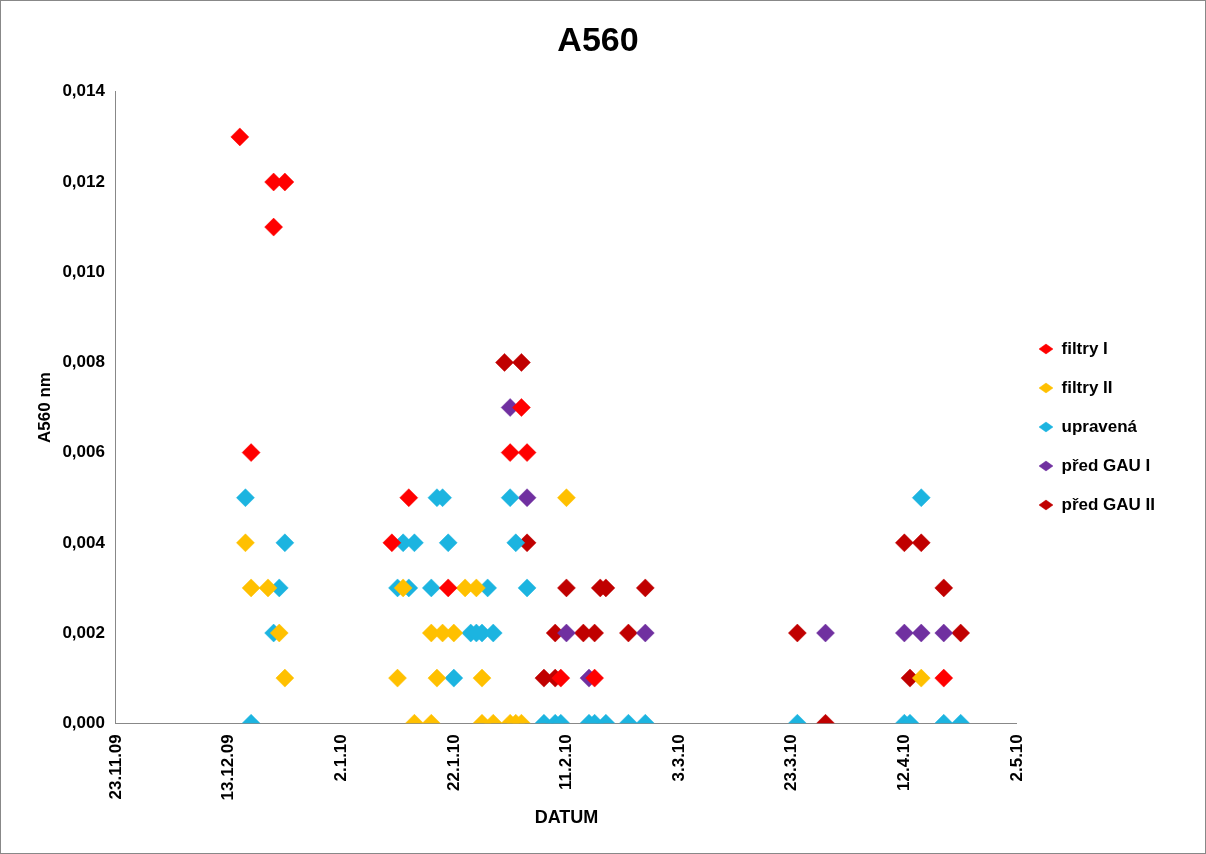  I want to click on x-tick-label: 13.12.09, so click(228, 767).